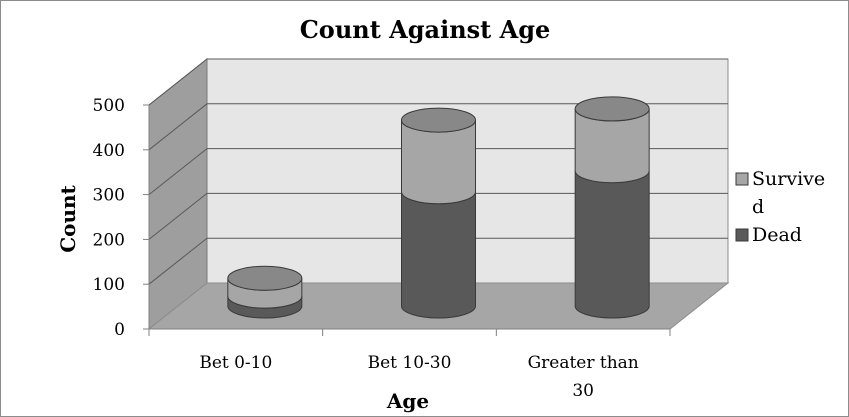  What do you see at coordinates (235, 363) in the screenshot?
I see `x-tick-label: Bet 0-10` at bounding box center [235, 363].